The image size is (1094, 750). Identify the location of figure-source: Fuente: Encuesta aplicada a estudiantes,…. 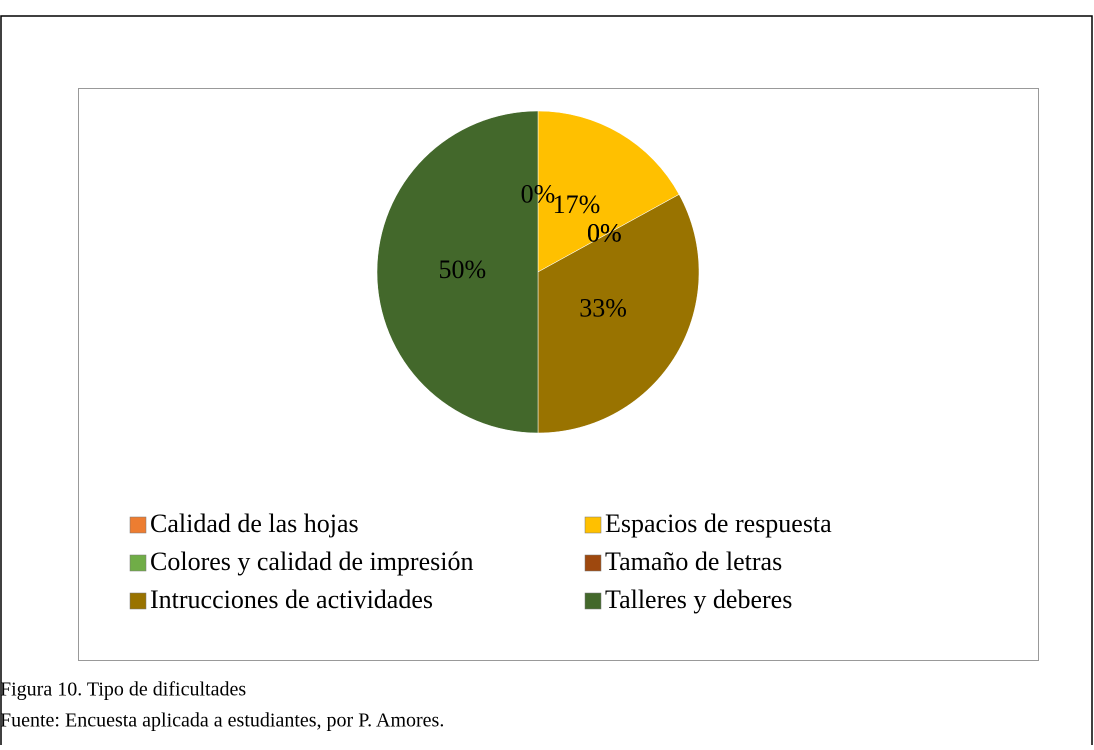
(222, 721).